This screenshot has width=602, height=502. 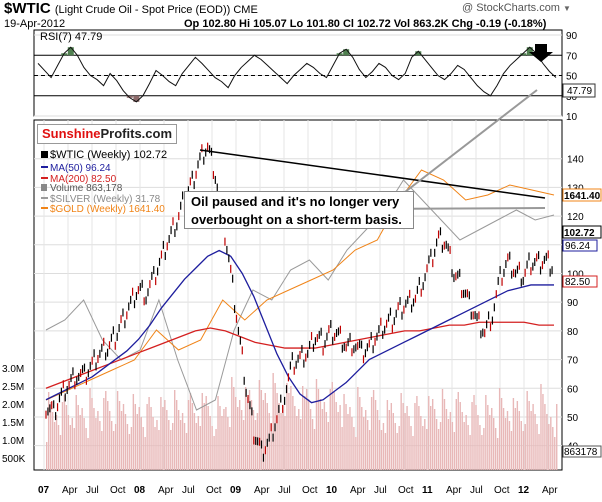 I want to click on legend-price: $WTIC (Weekly) 102.72, so click(x=108, y=155).